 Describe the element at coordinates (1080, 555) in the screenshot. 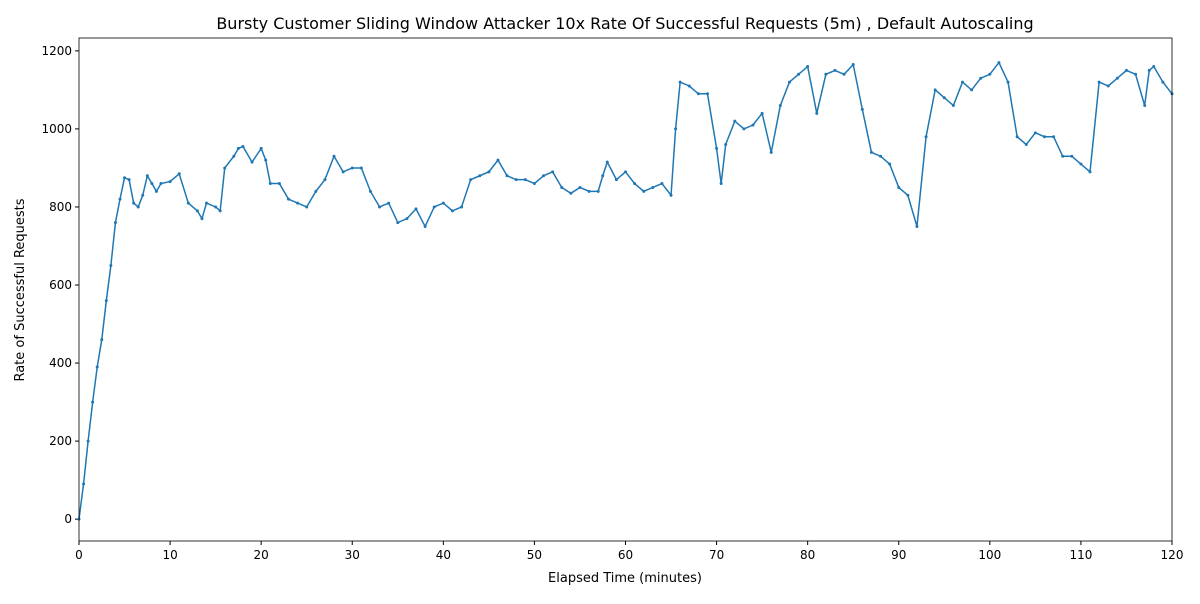

I see `x-tick-label: 110` at that location.